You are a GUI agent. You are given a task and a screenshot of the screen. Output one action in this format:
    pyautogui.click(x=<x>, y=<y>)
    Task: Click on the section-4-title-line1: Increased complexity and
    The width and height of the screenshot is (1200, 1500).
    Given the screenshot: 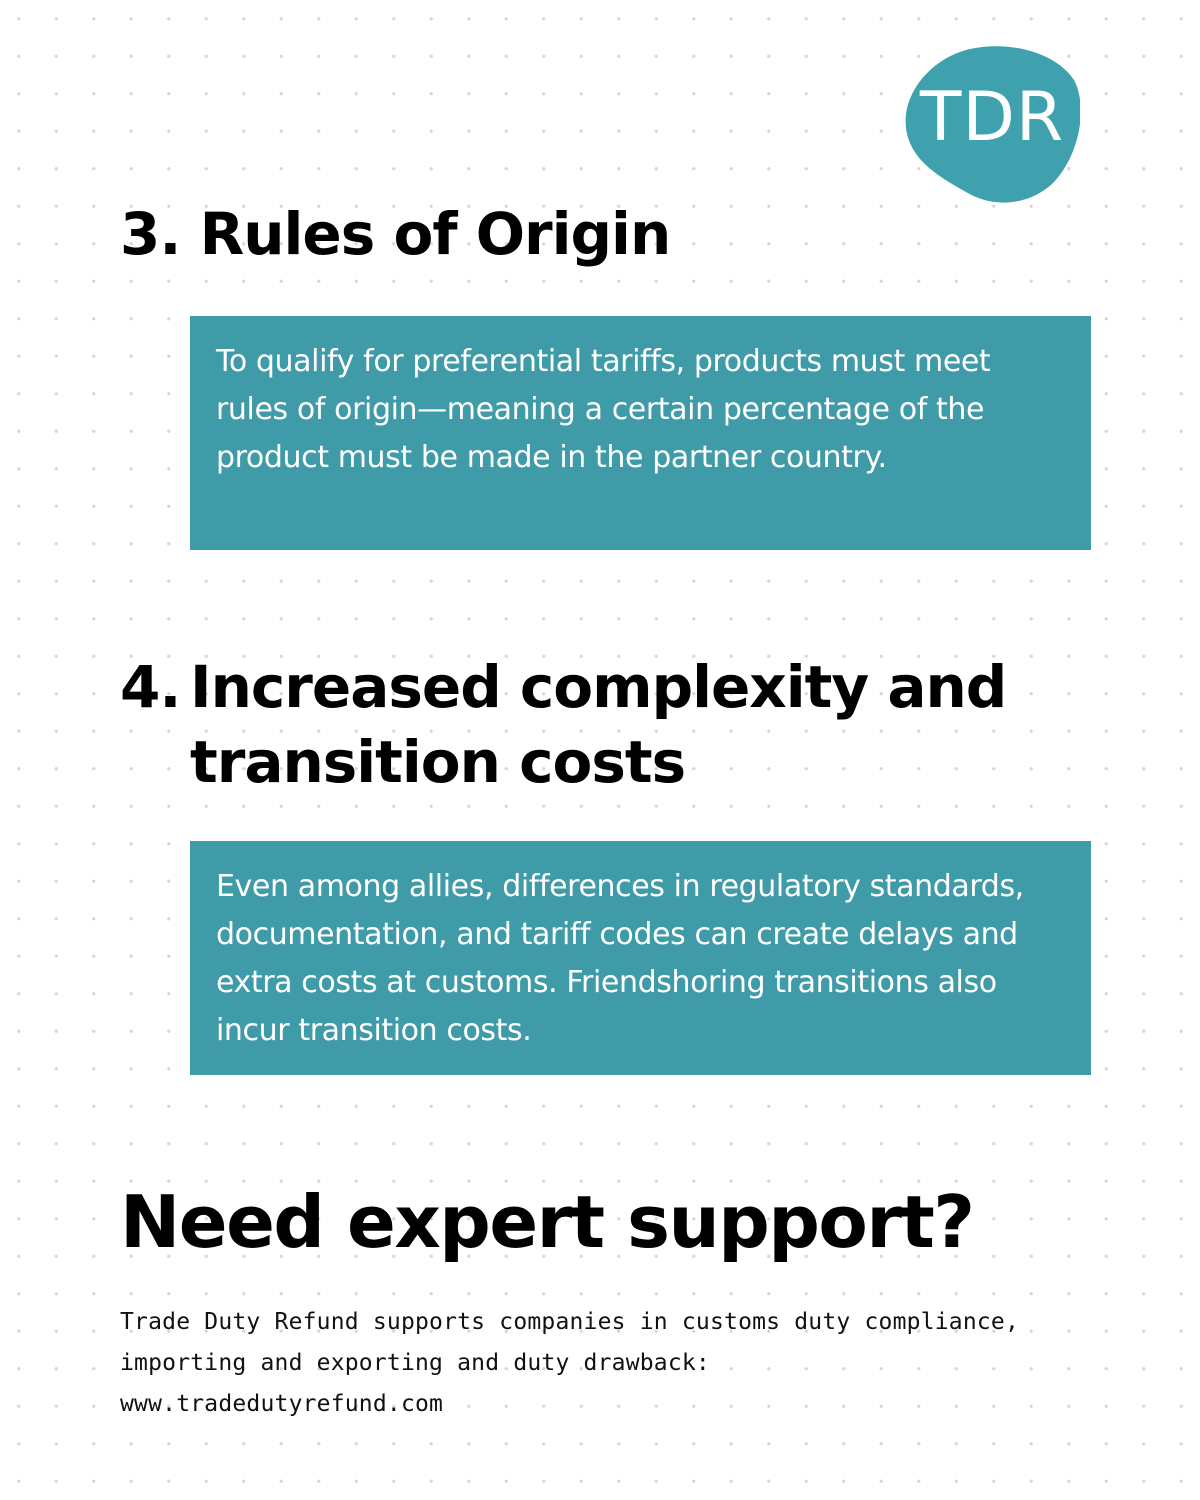 What is the action you would take?
    pyautogui.click(x=598, y=687)
    